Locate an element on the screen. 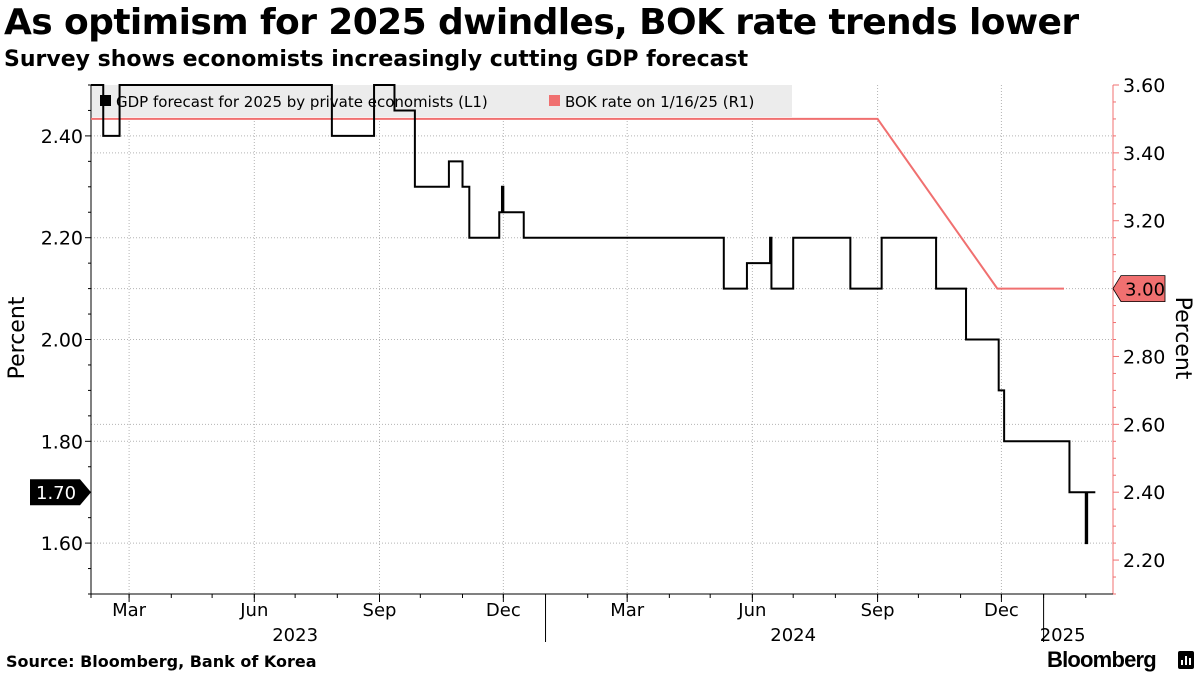  right-tick-label: 2.80 is located at coordinates (1144, 357).